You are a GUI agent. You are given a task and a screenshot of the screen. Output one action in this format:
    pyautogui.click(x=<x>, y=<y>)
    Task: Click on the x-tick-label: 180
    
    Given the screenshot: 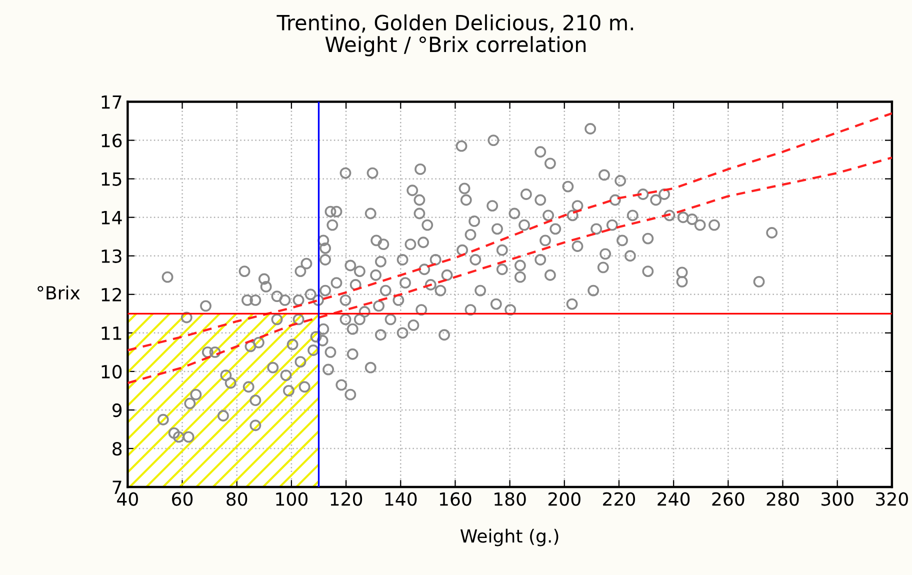 What is the action you would take?
    pyautogui.click(x=510, y=499)
    